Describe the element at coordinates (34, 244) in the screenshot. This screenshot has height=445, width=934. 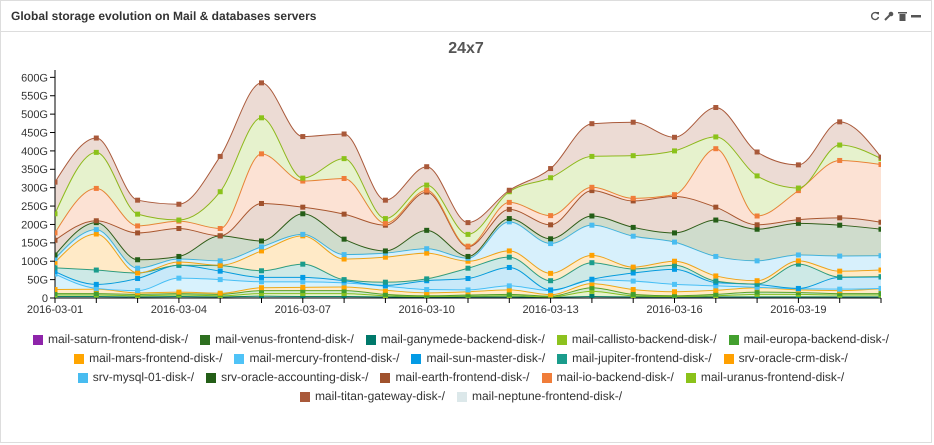
I see `y-tick-label: 150G` at that location.